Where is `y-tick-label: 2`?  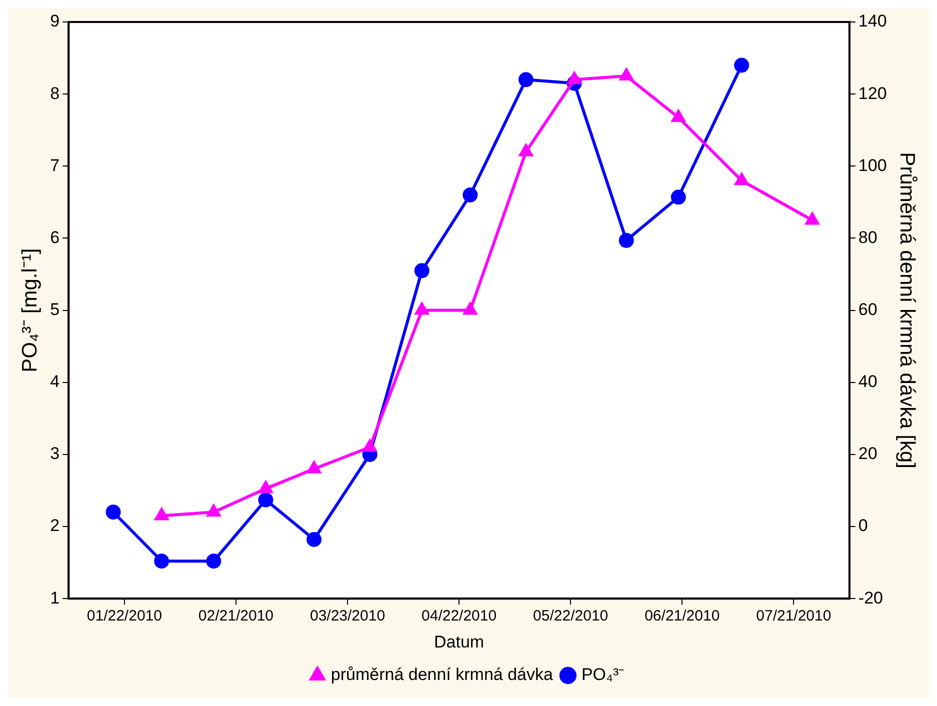
y-tick-label: 2 is located at coordinates (55, 526).